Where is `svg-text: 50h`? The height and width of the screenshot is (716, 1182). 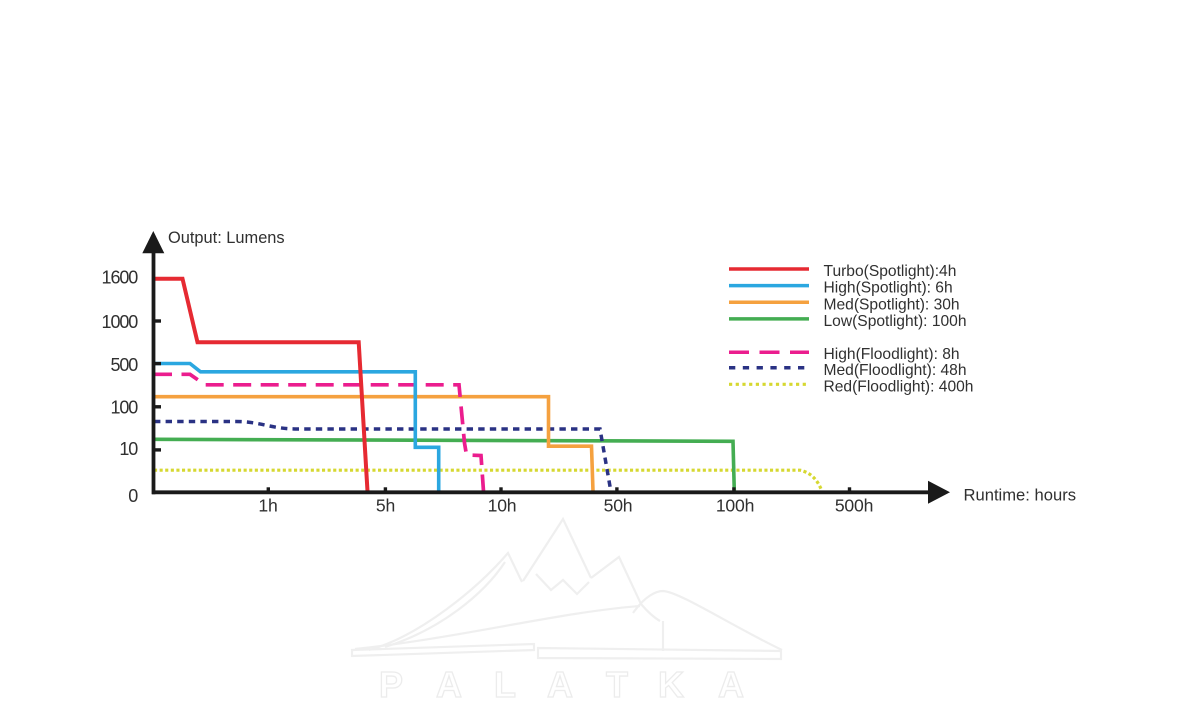
svg-text: 50h is located at coordinates (618, 506).